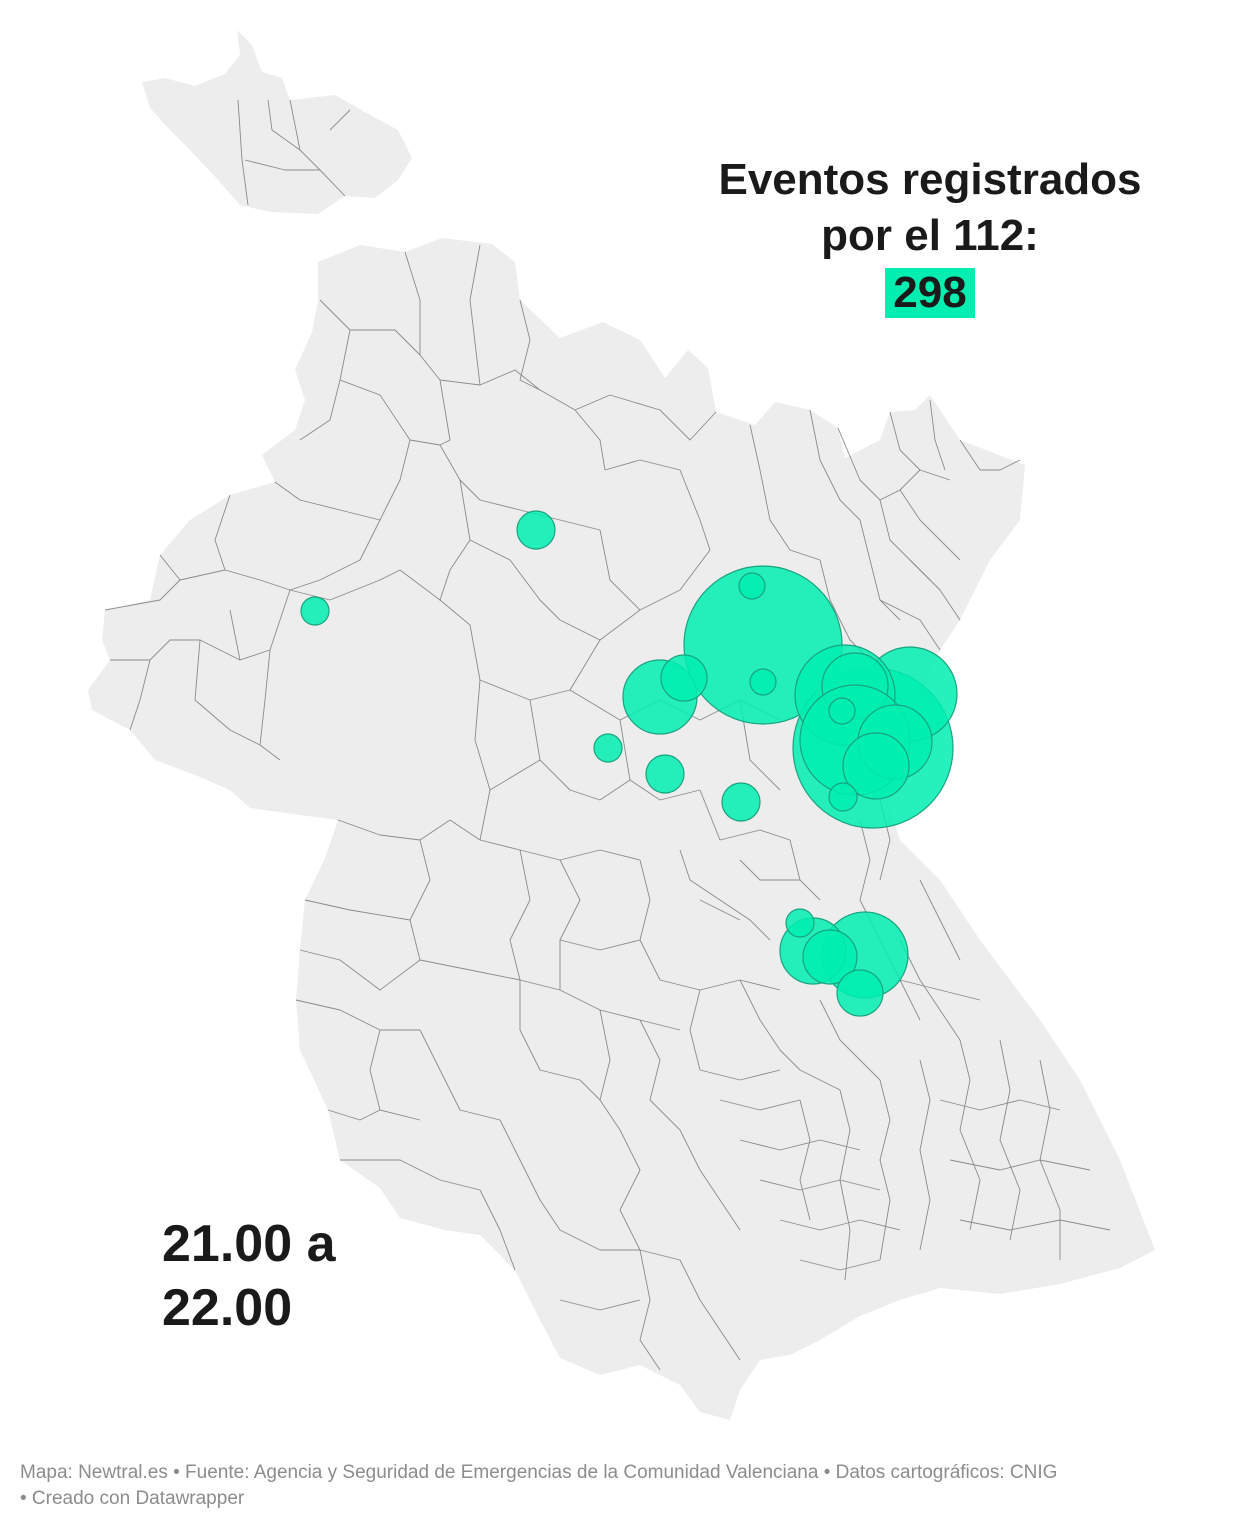 The image size is (1240, 1532). Describe the element at coordinates (930, 293) in the screenshot. I see `event-count-badge: 298` at that location.